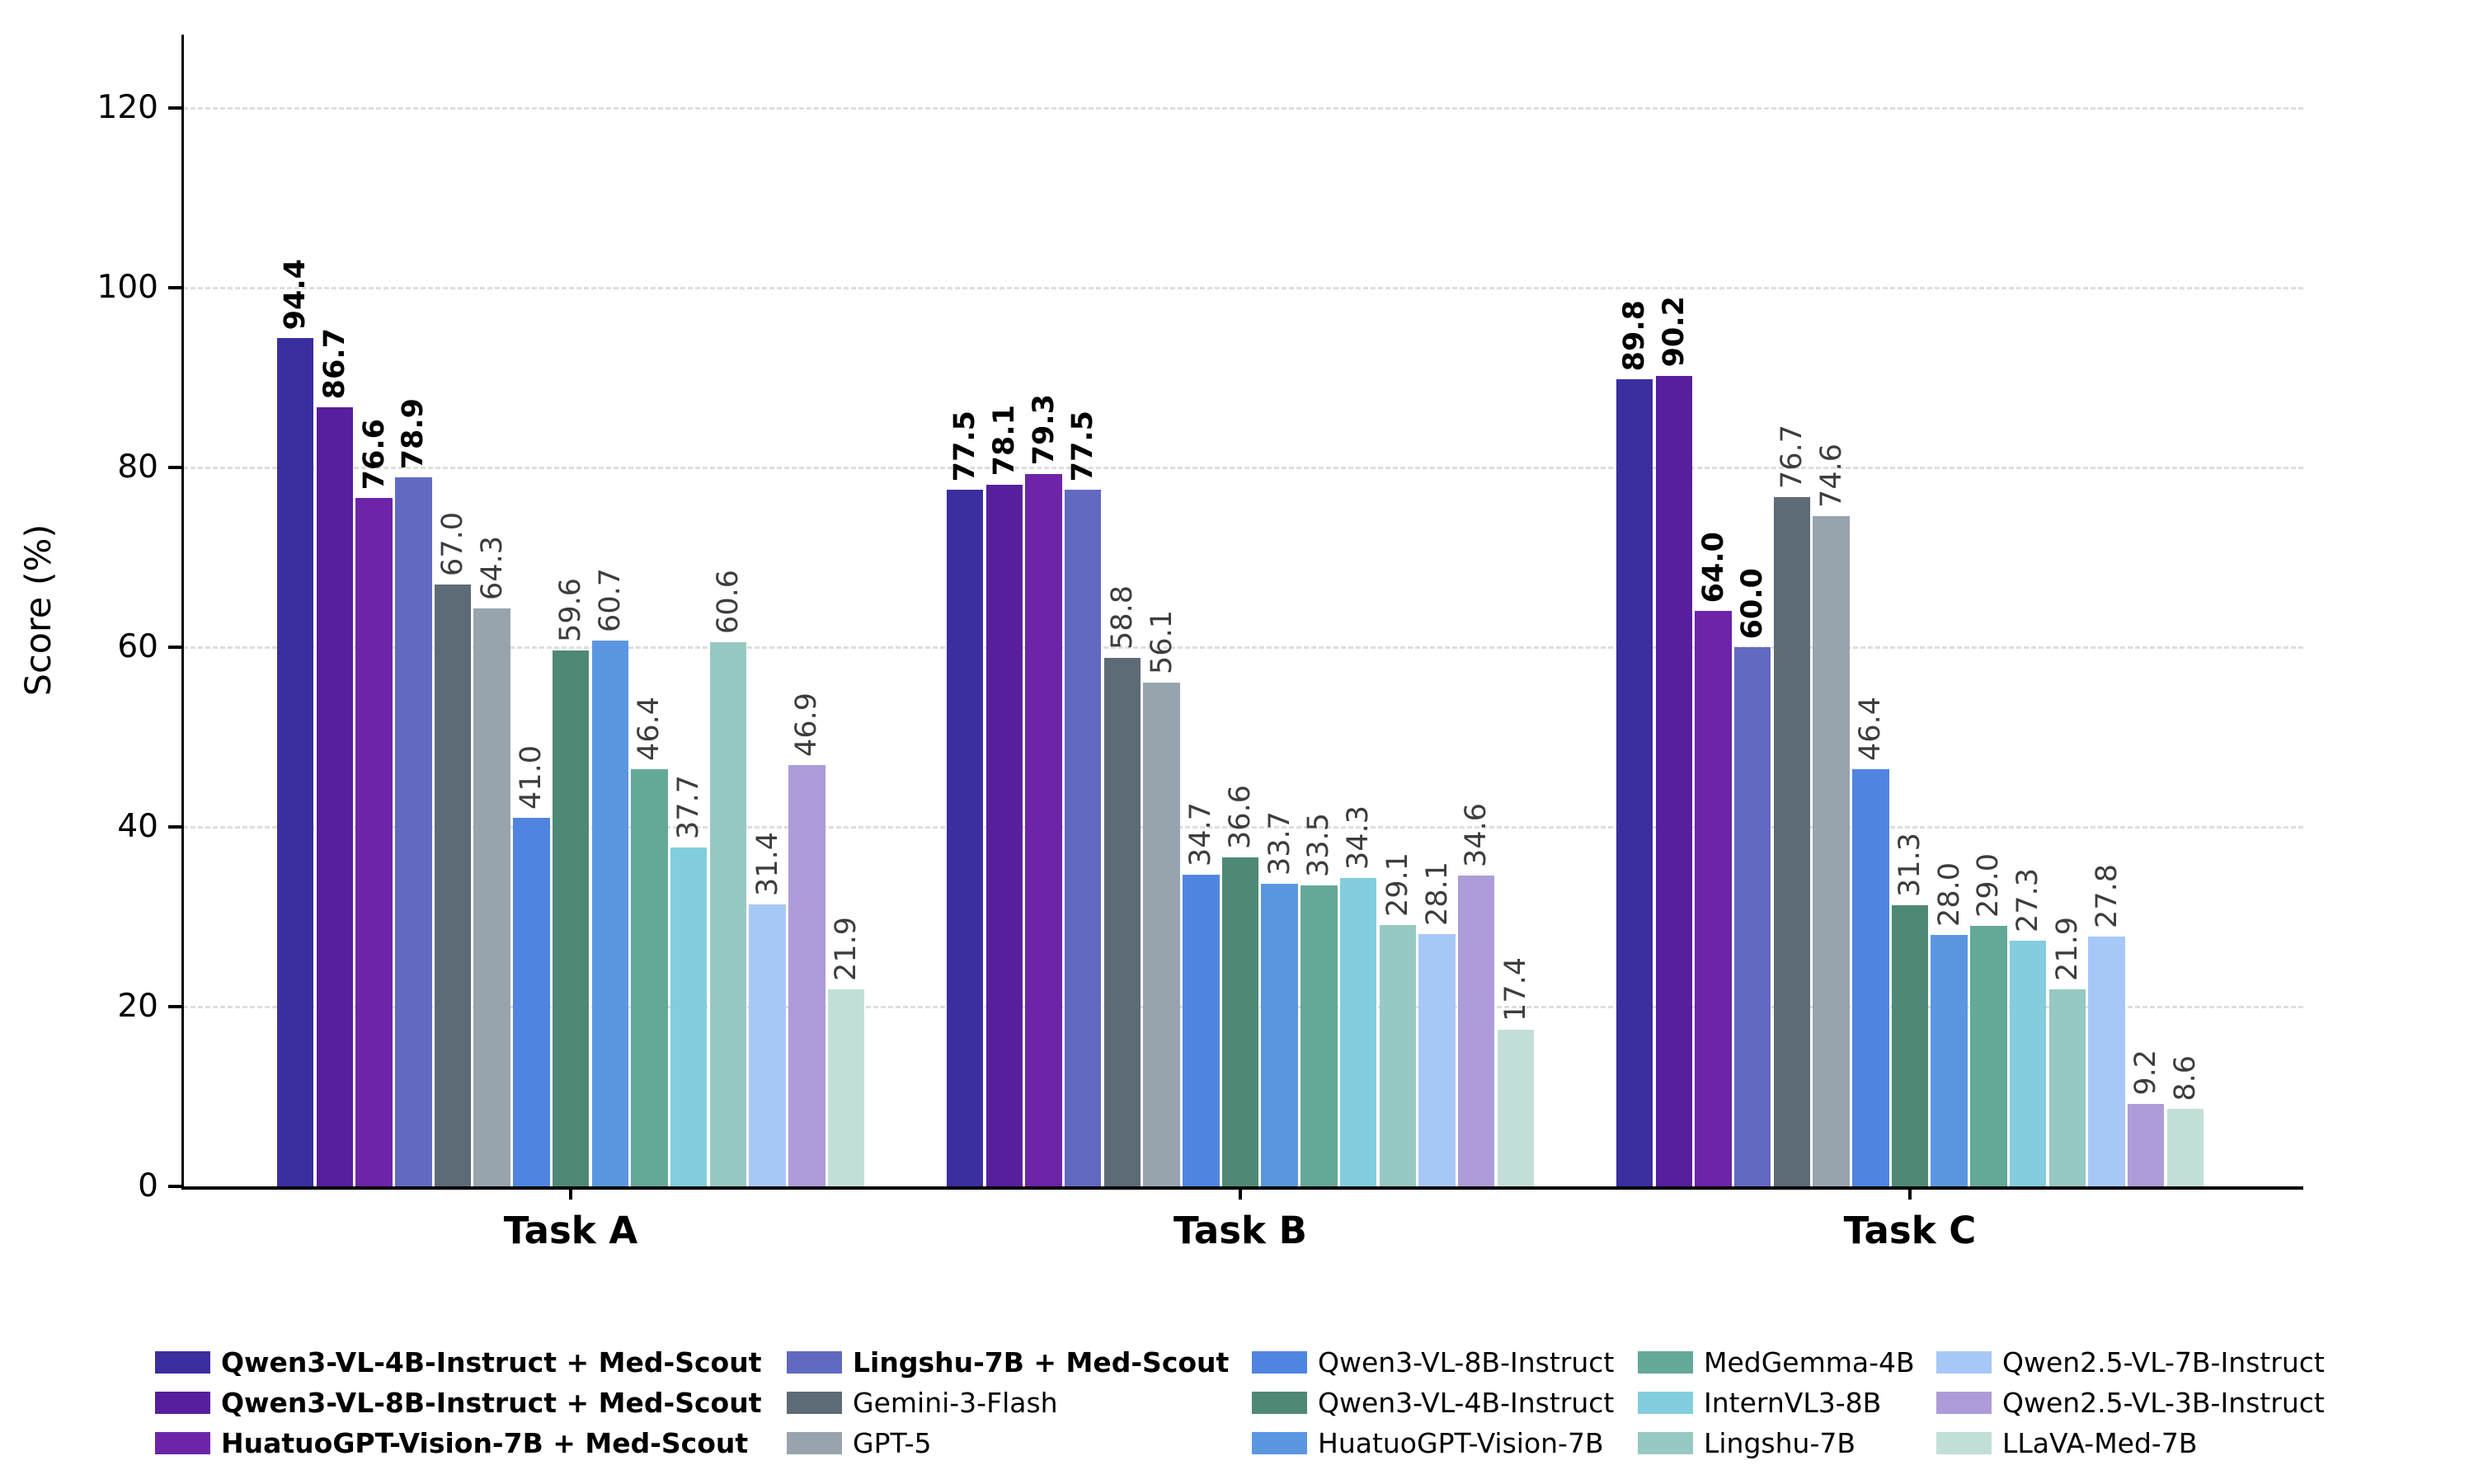 The width and height of the screenshot is (2474, 1484). I want to click on bar-value-label: 34.3, so click(1359, 838).